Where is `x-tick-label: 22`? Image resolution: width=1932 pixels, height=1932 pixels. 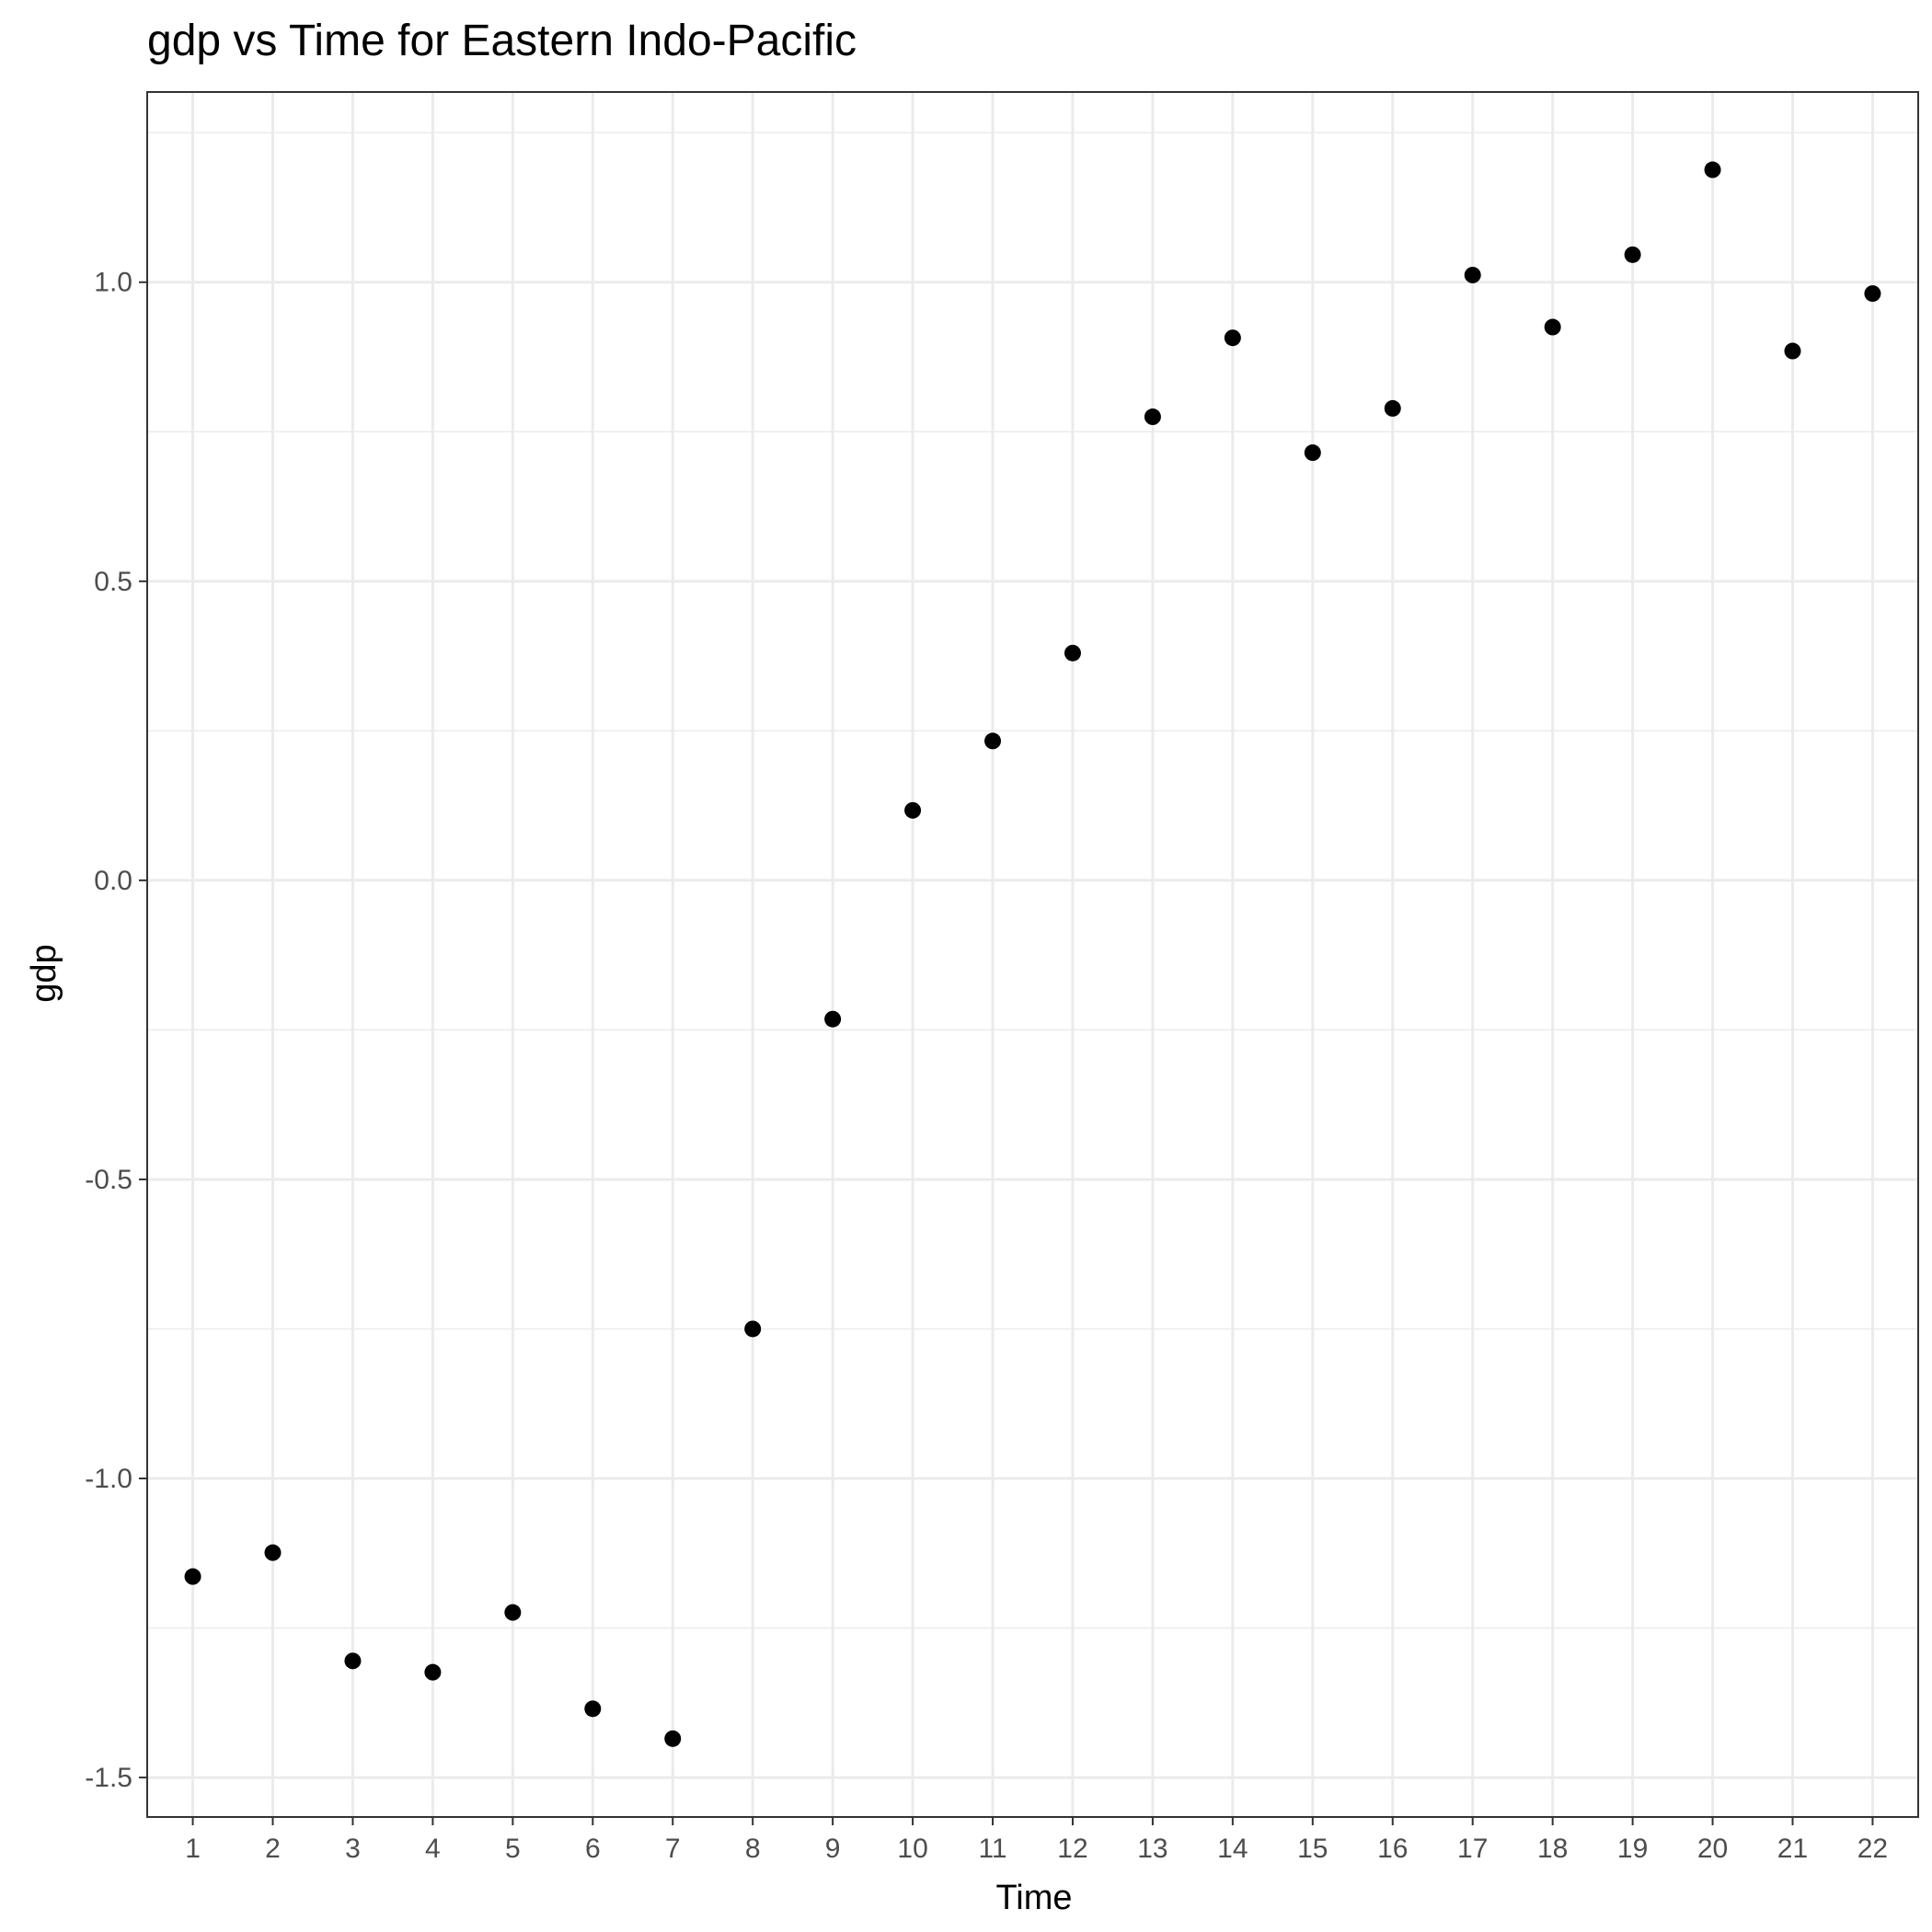 x-tick-label: 22 is located at coordinates (1872, 1849).